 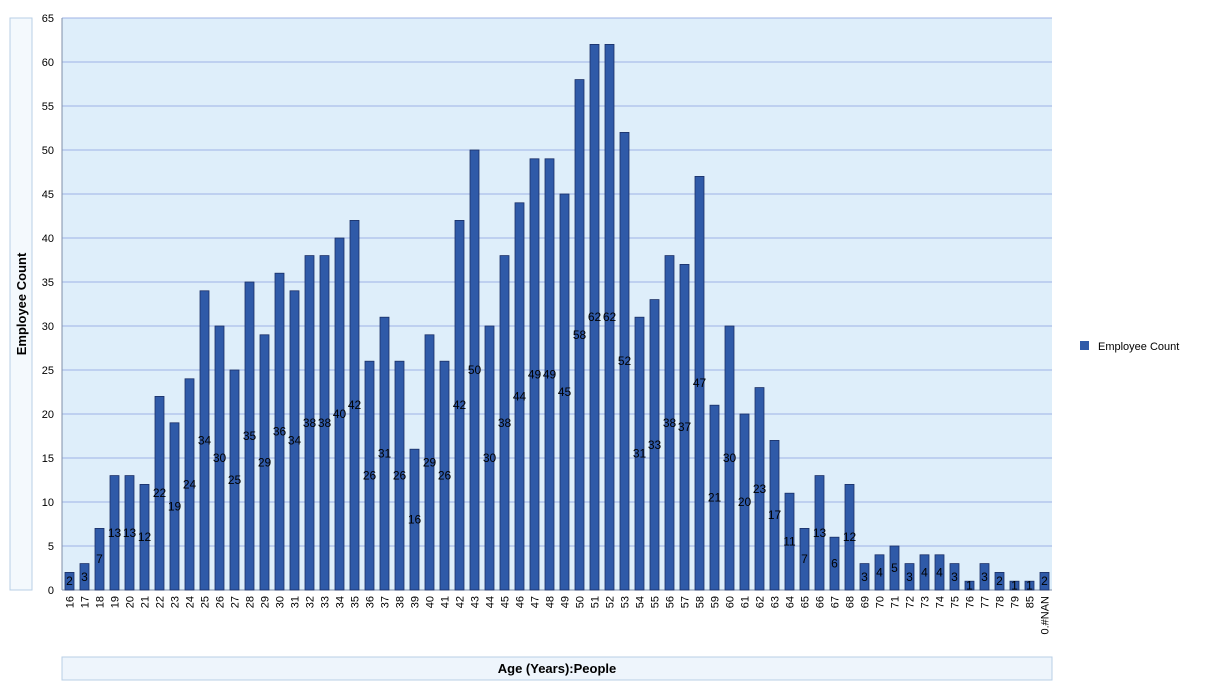 What do you see at coordinates (250, 436) in the screenshot?
I see `data-label: 35` at bounding box center [250, 436].